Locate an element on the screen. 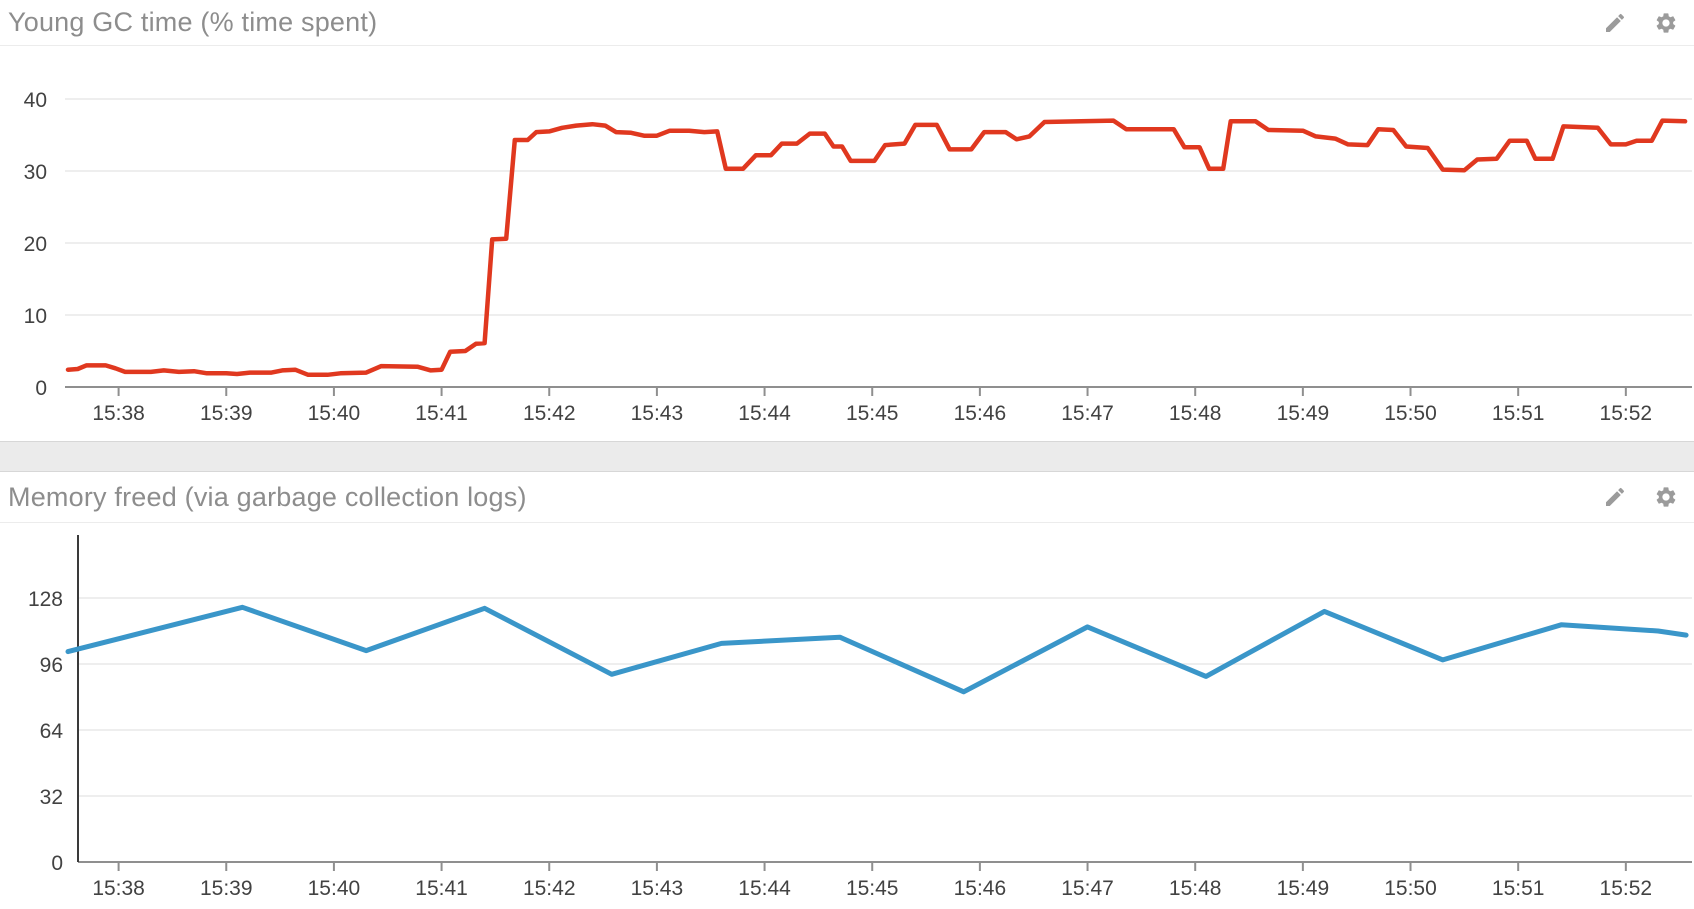  y-tick-label: 20 is located at coordinates (35, 244).